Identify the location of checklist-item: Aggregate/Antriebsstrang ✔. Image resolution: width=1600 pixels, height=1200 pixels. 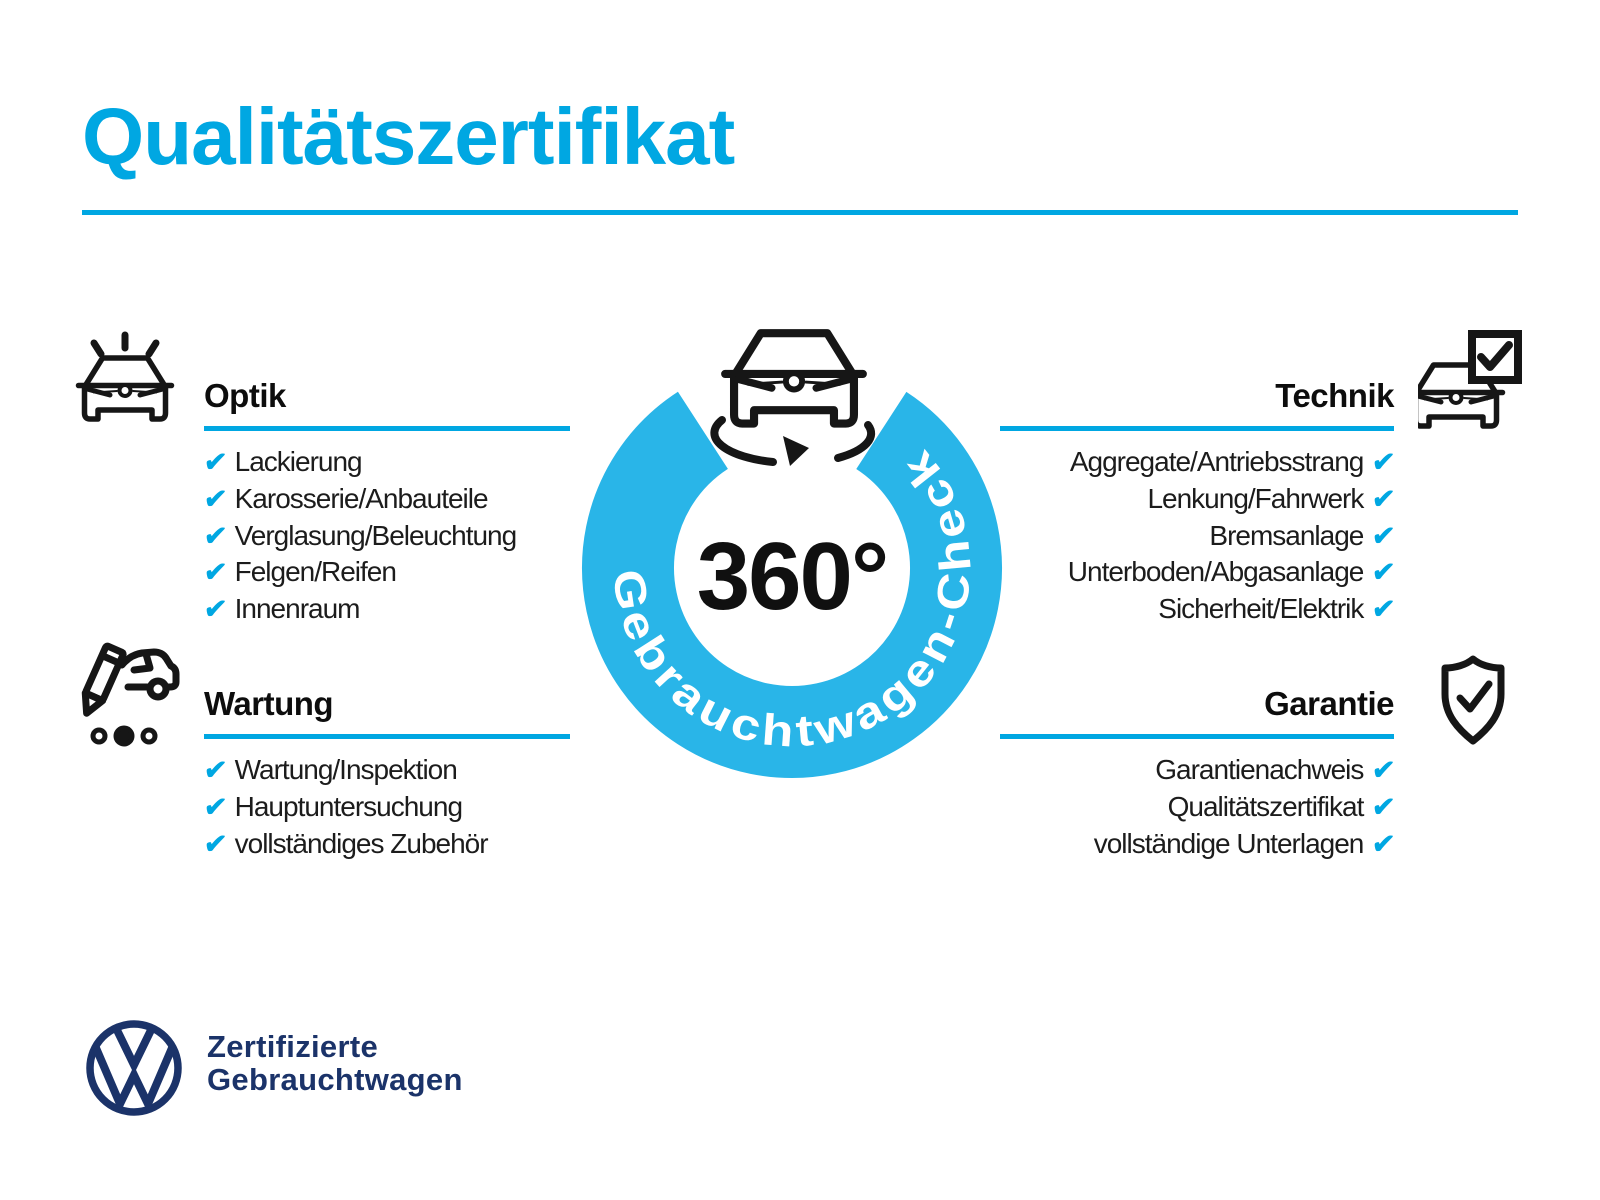
(1198, 462).